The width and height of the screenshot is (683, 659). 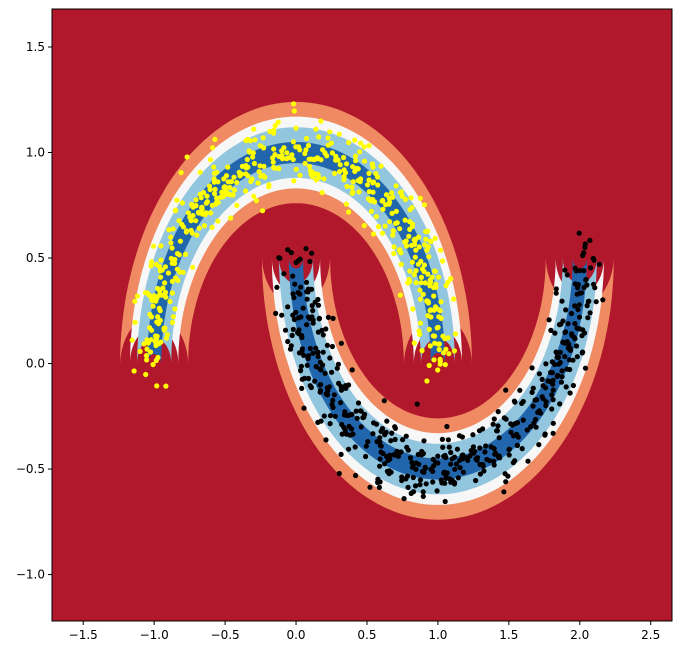 What do you see at coordinates (30, 575) in the screenshot?
I see `y-tick-label: −1.0` at bounding box center [30, 575].